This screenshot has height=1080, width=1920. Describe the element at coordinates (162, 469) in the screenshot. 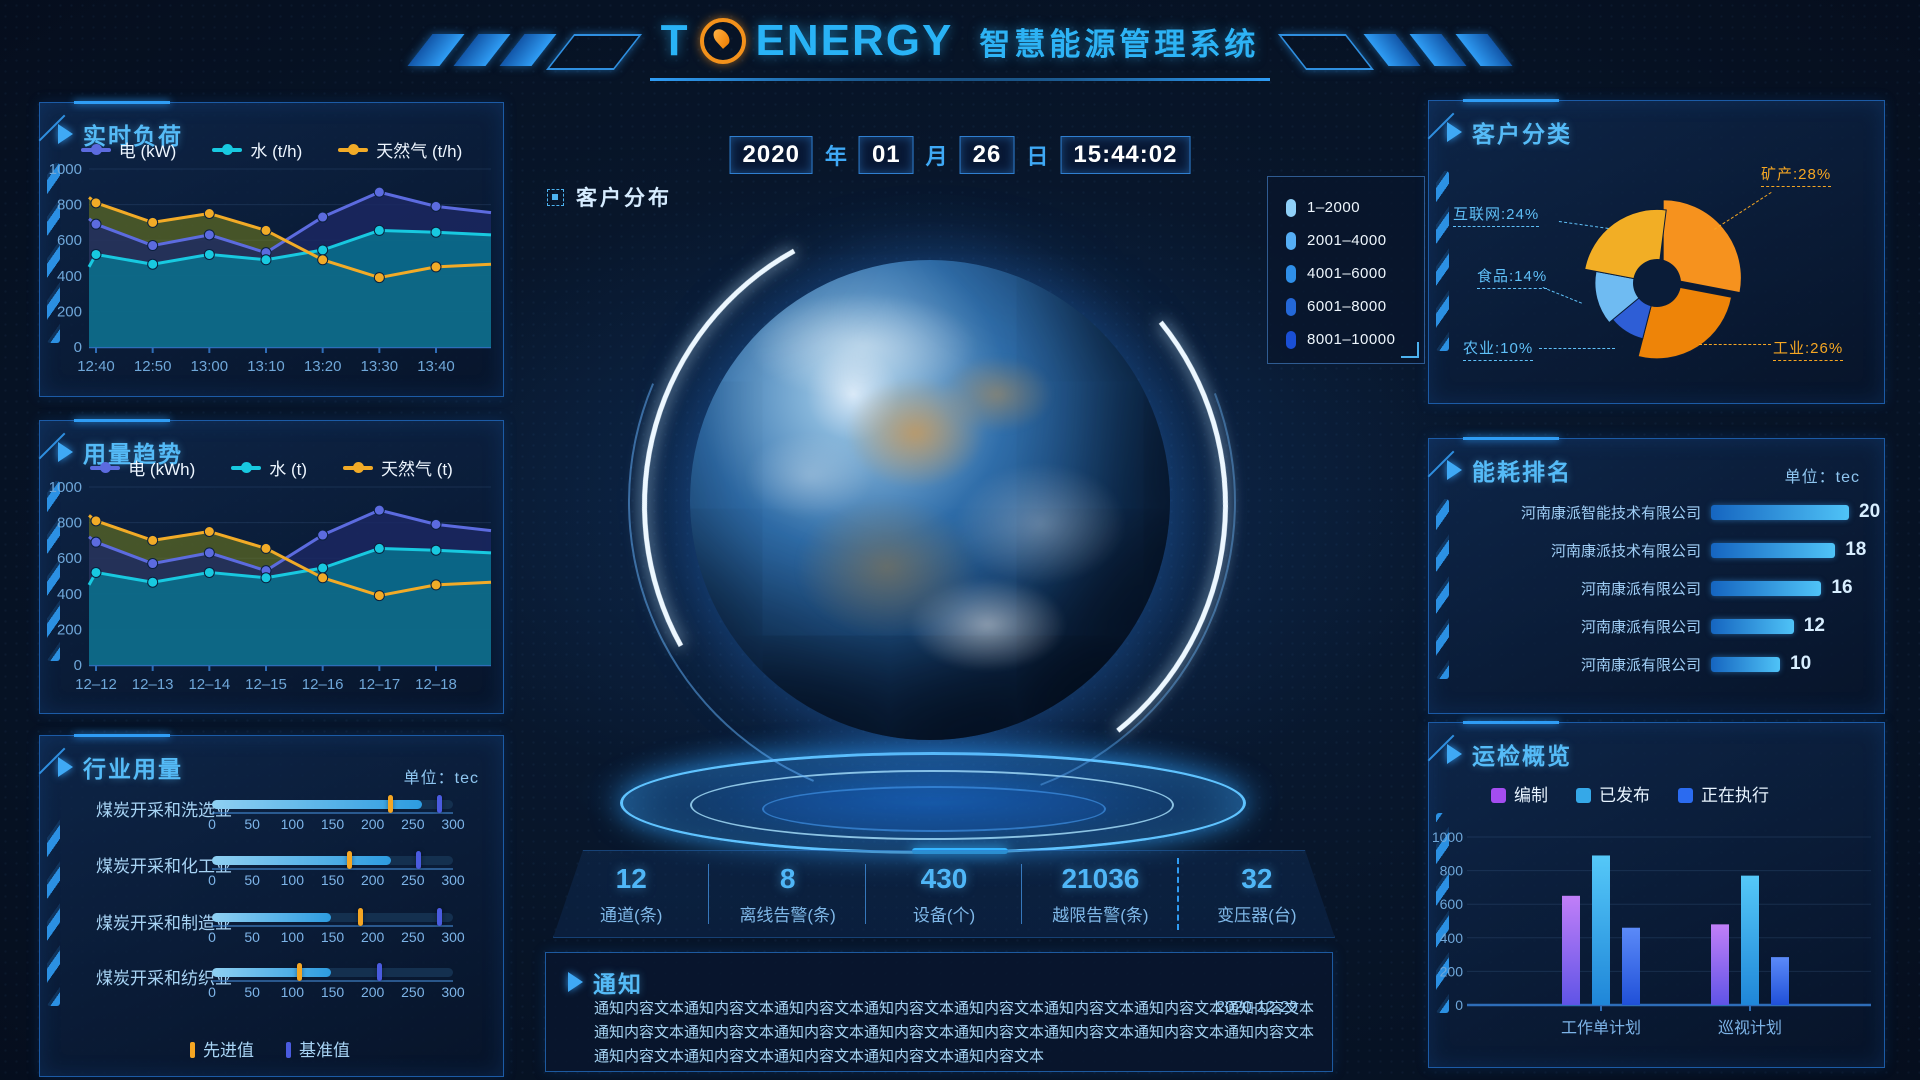

I see `legend-label: 电 (kWh)` at that location.